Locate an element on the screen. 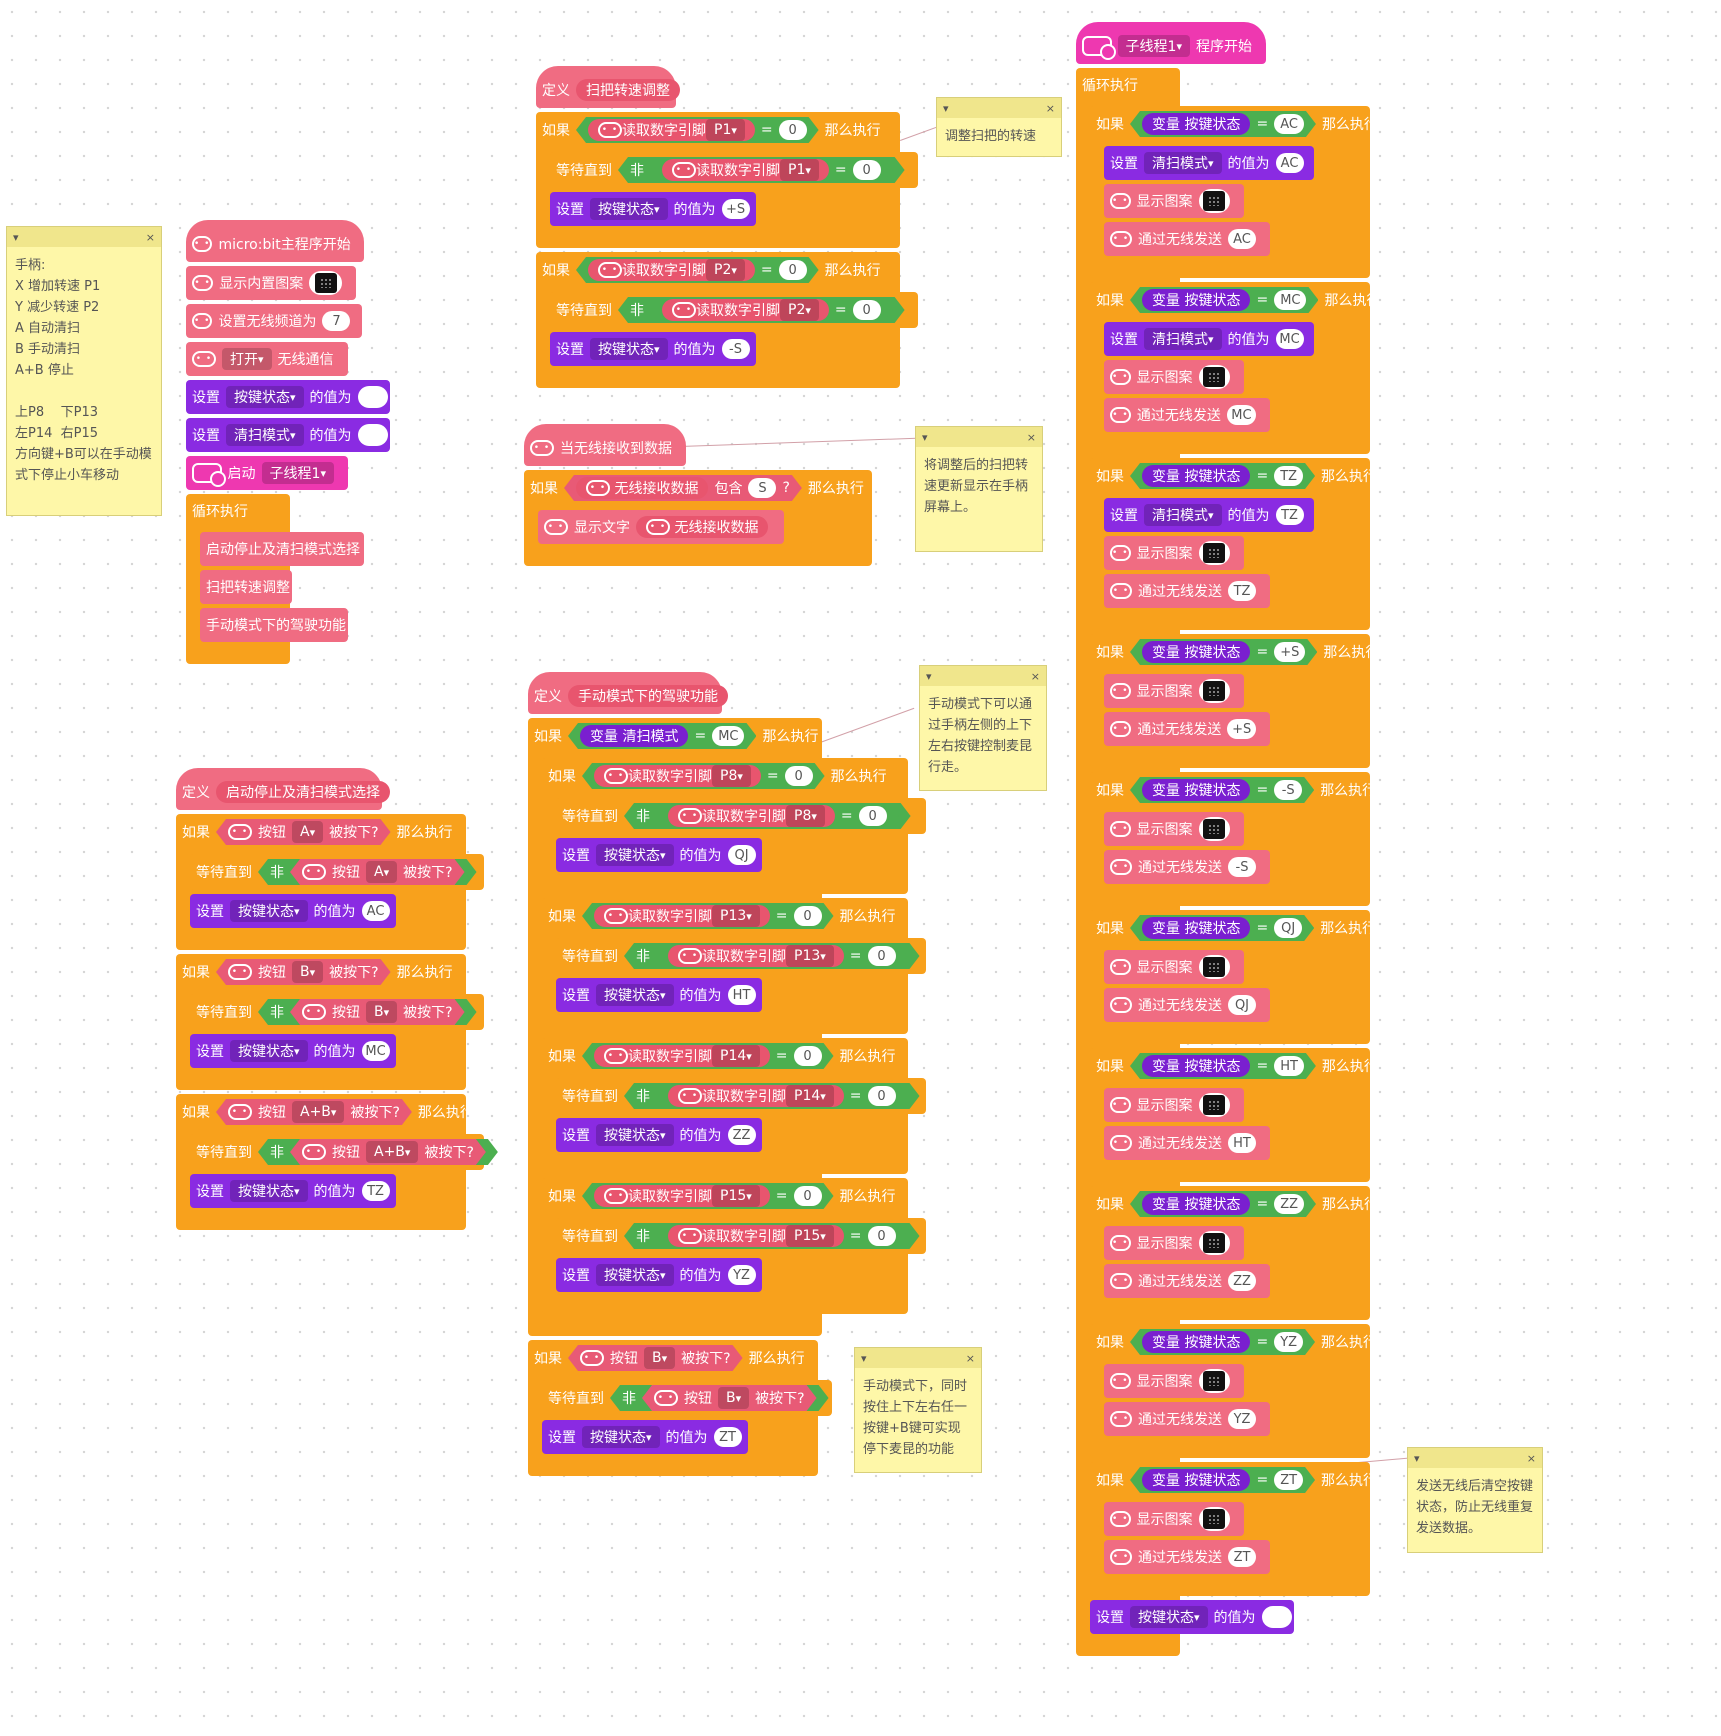  if-button-block: 如果按钮B被按下?那么执行等待直到非按钮B被按下?设置按键状态的值为MC is located at coordinates (330, 1022).